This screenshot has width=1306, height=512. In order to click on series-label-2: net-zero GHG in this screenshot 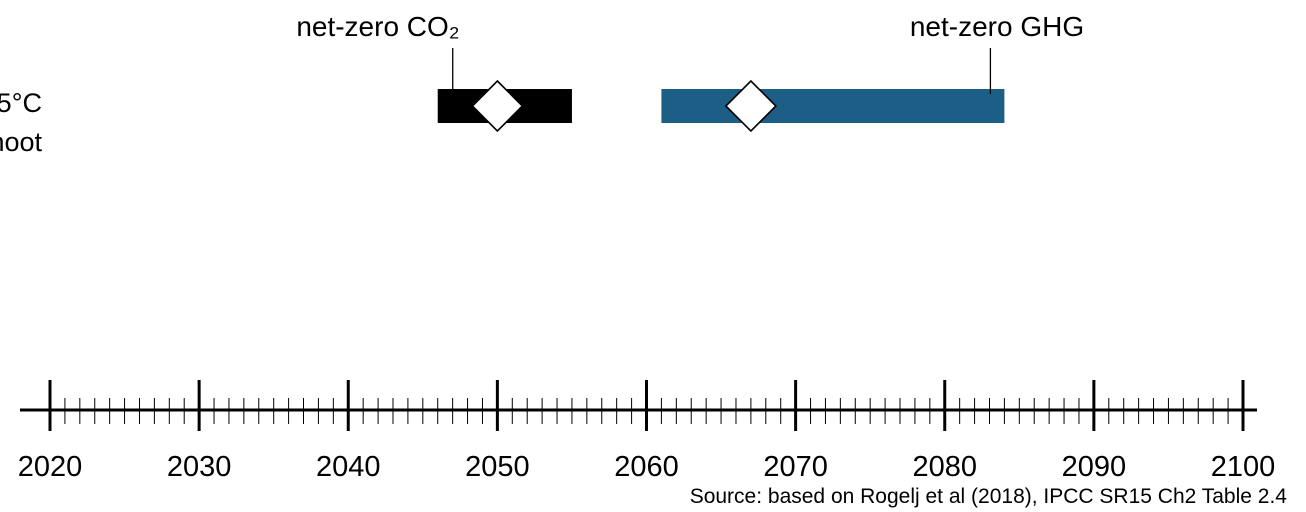, I will do `click(997, 26)`.